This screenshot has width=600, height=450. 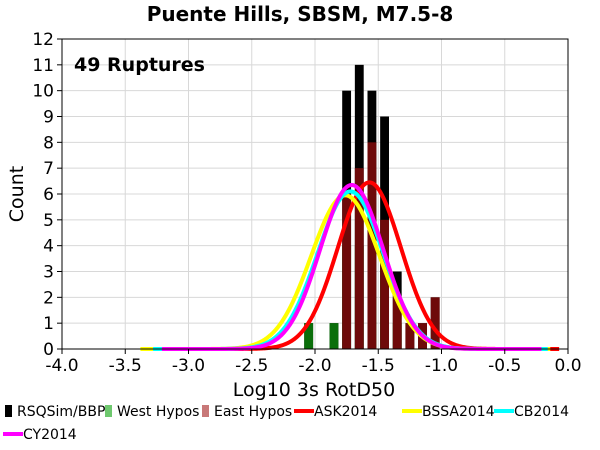 What do you see at coordinates (48, 324) in the screenshot?
I see `y-tick-label: 1` at bounding box center [48, 324].